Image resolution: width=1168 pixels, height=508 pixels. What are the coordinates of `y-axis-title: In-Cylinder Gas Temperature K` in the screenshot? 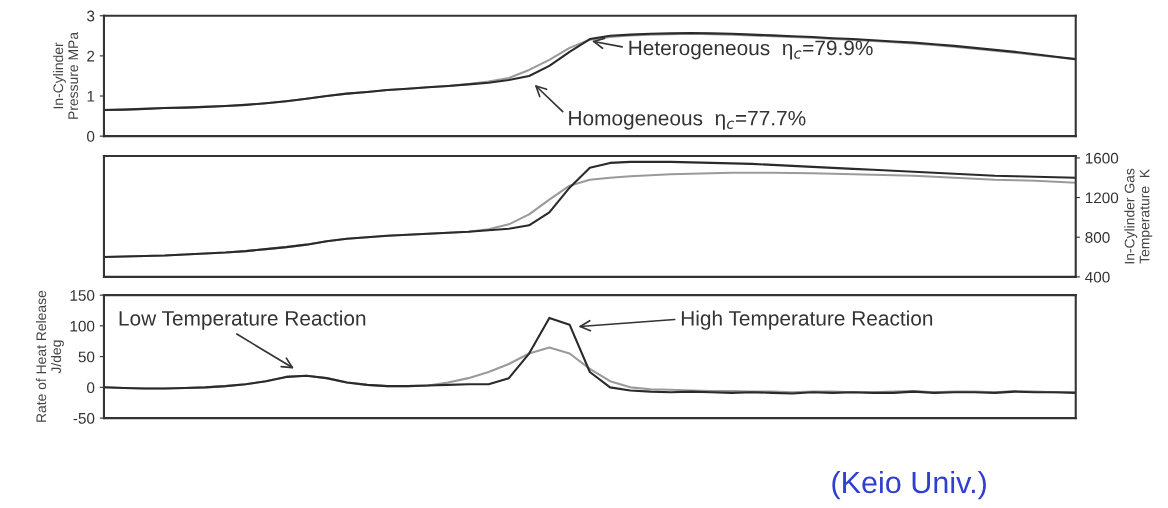 It's located at (1138, 216).